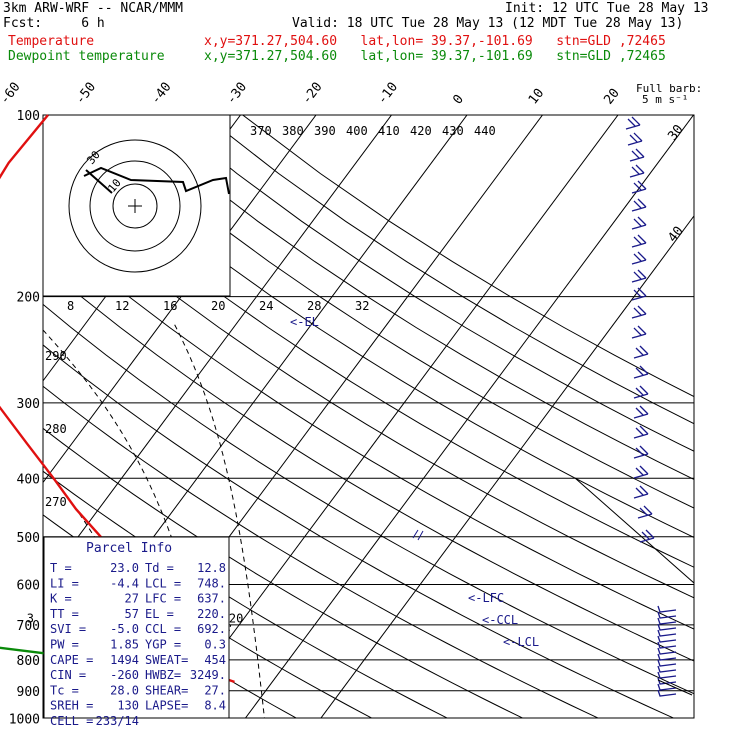  Describe the element at coordinates (166, 690) in the screenshot. I see `parcel-info-key: SHEAR=` at that location.